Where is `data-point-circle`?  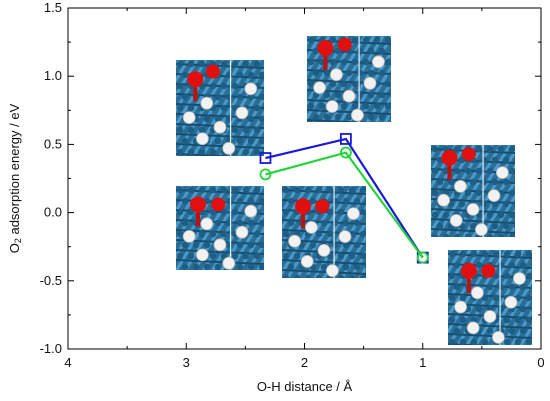 data-point-circle is located at coordinates (345, 152).